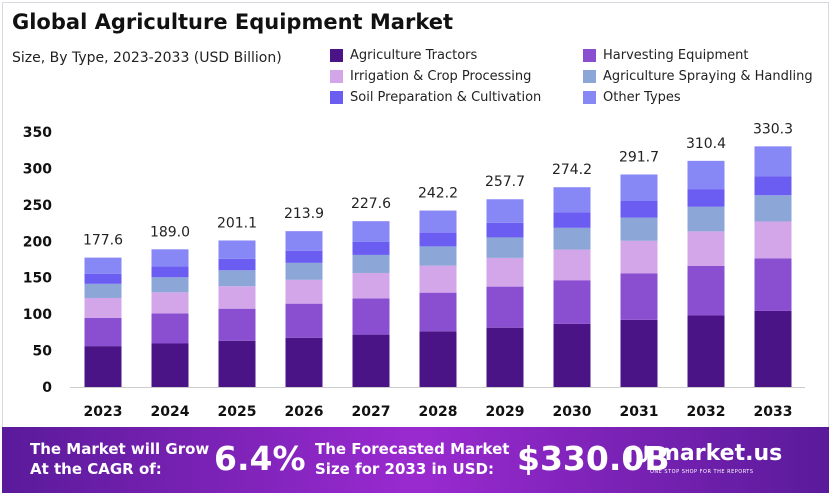 This screenshot has height=497, width=833. Describe the element at coordinates (773, 412) in the screenshot. I see `x-tick-label: 2033` at that location.